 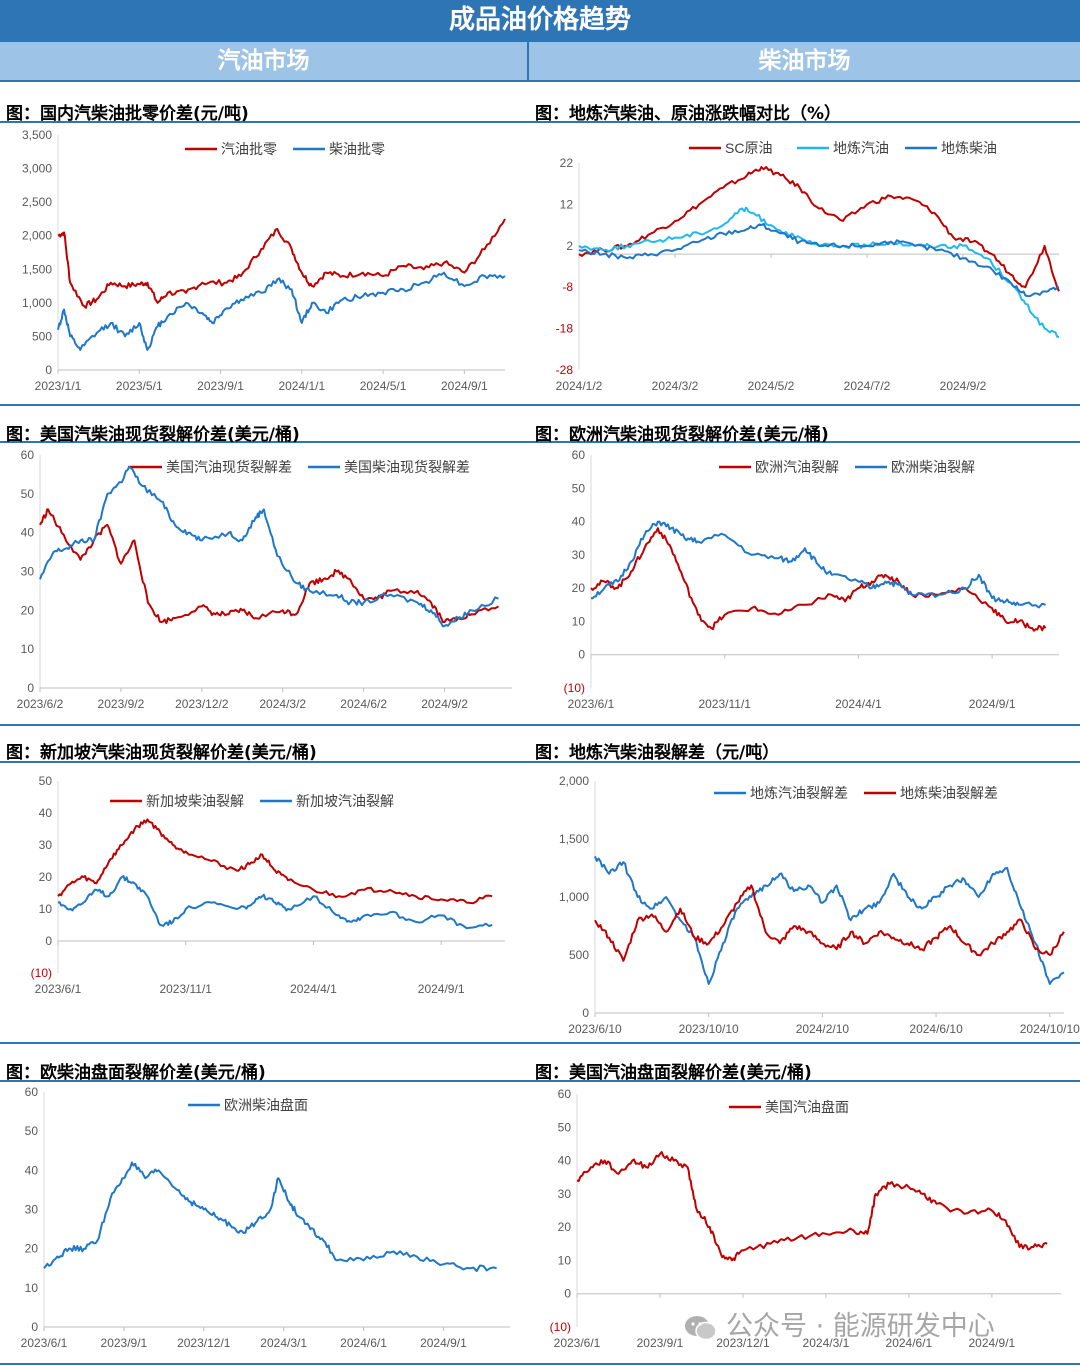 I want to click on chart-title: 图：欧洲汽柴油现货裂解价差(美元/桶), so click(x=682, y=435).